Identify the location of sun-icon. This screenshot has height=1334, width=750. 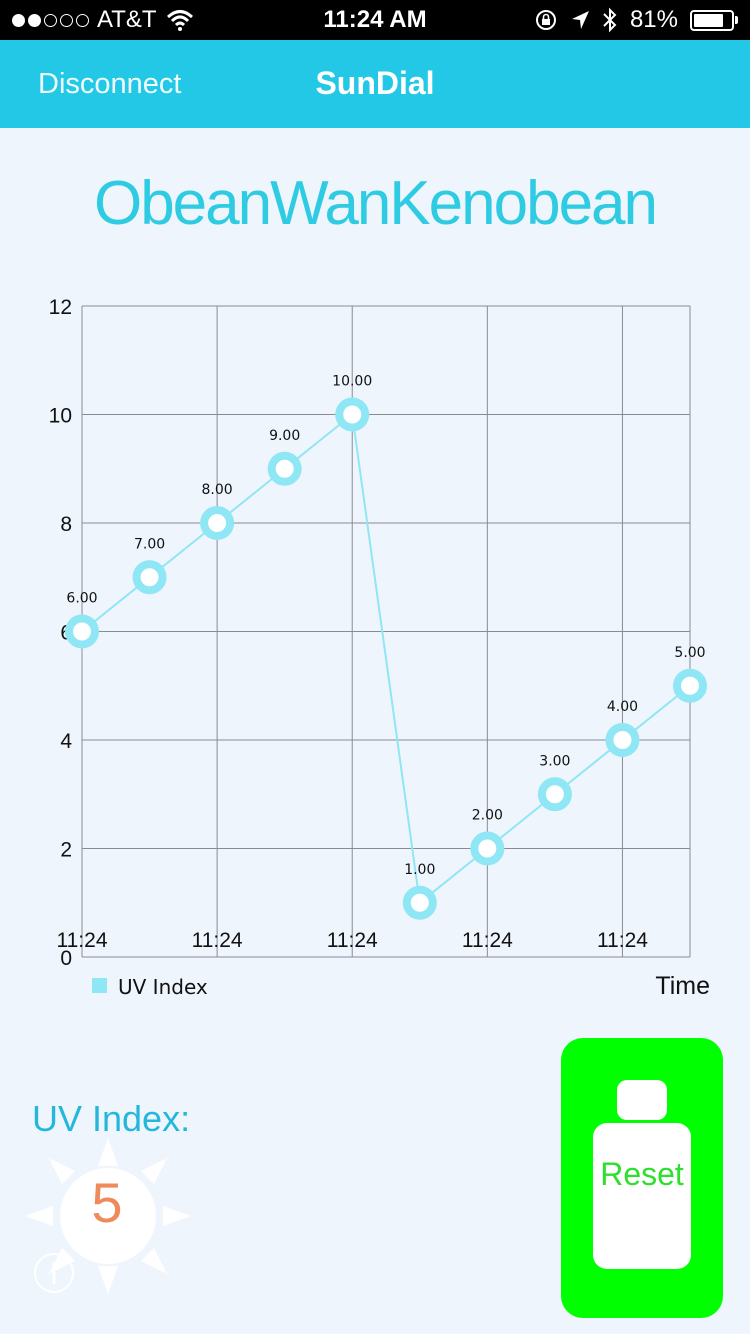
(108, 1216).